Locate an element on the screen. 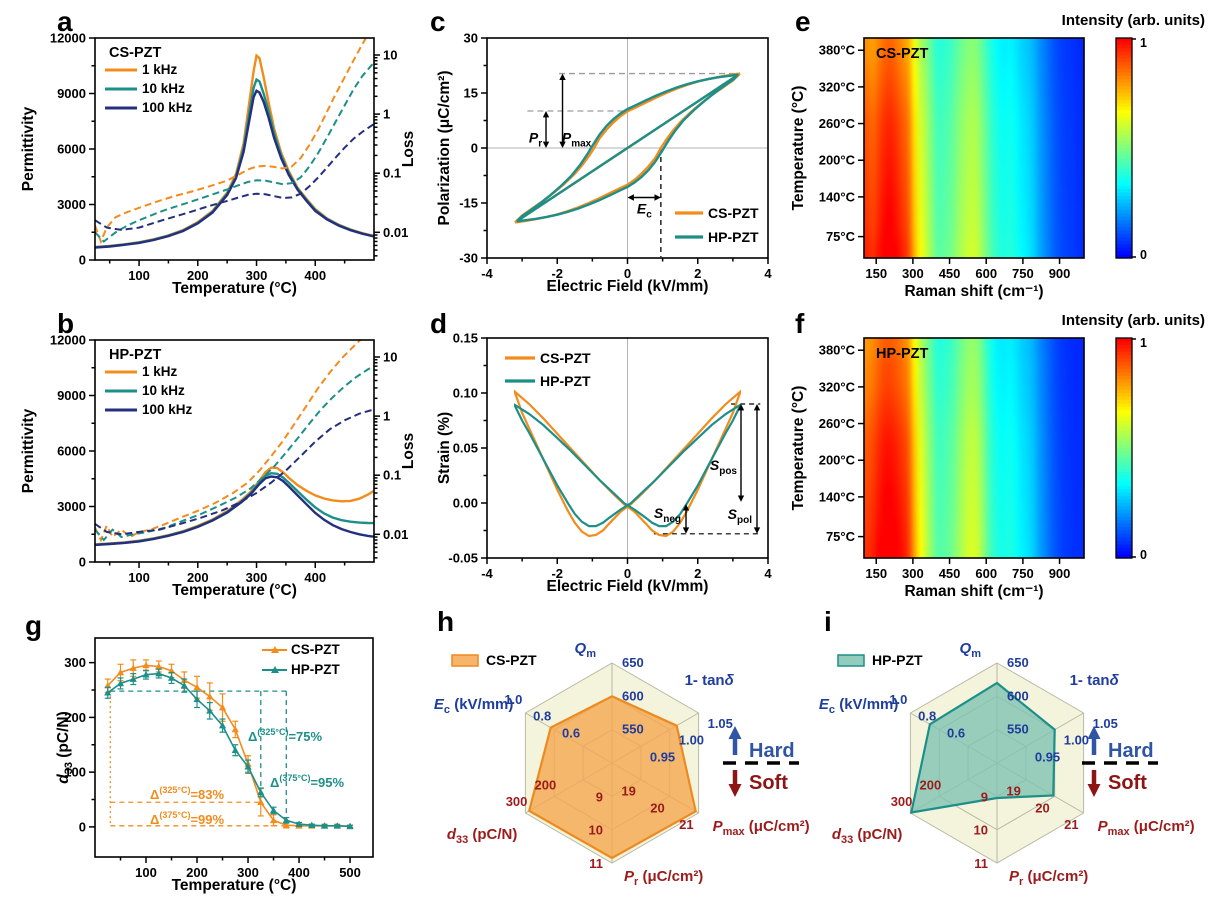  svg-text: 450 is located at coordinates (950, 573).